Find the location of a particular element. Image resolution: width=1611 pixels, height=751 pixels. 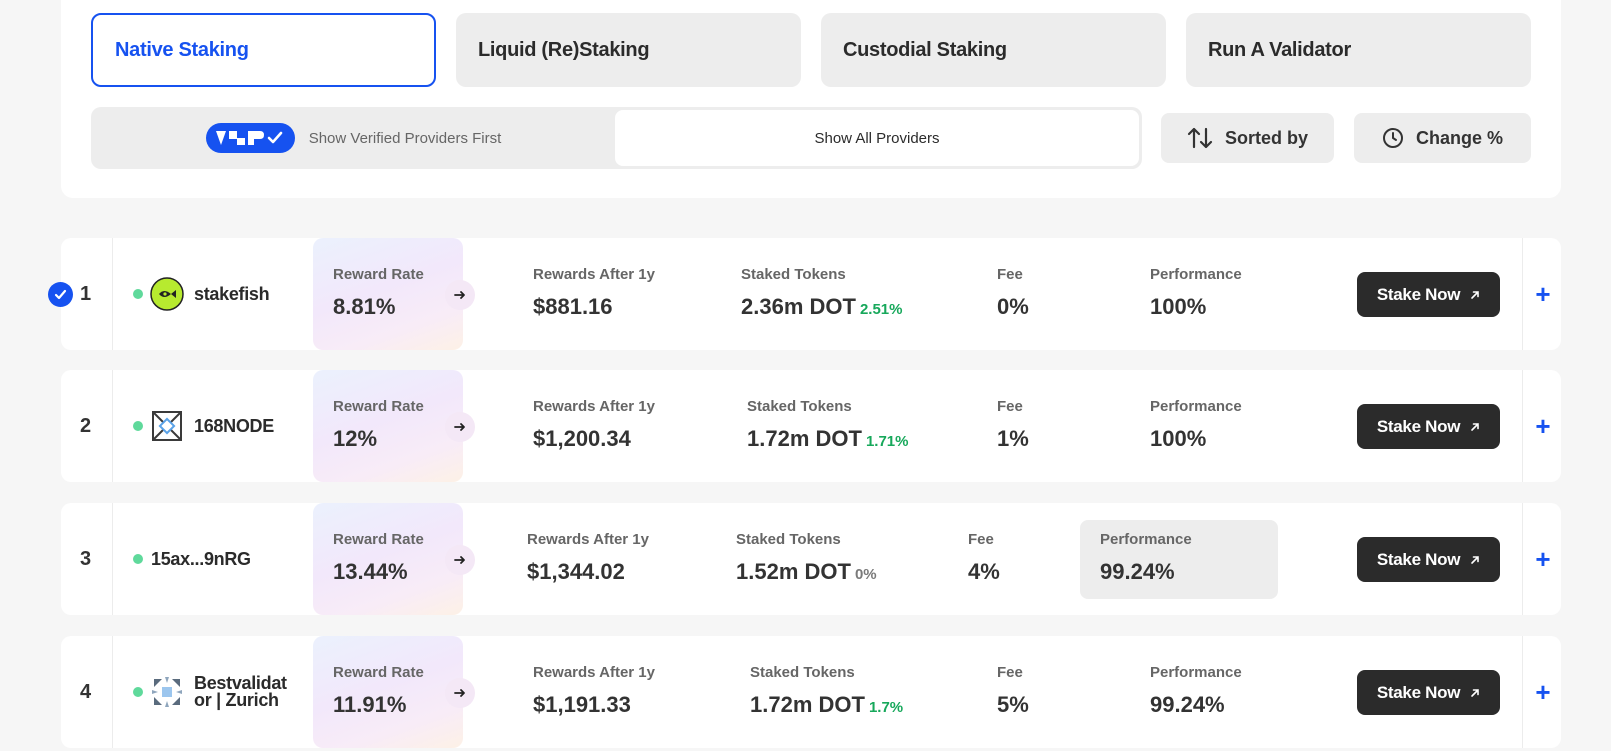

tab-liquid-restaking: Liquid (Re)Staking is located at coordinates (628, 50).